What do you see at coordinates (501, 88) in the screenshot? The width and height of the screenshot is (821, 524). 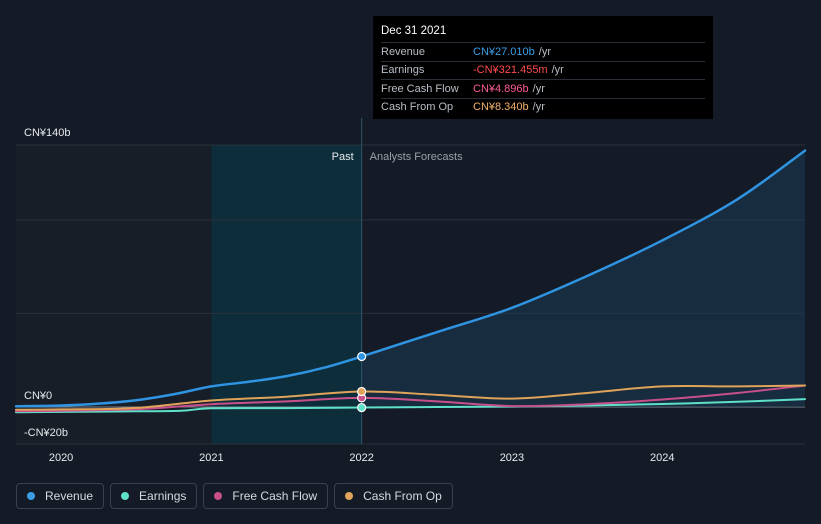 I see `tooltip-value: CN¥4.896b` at bounding box center [501, 88].